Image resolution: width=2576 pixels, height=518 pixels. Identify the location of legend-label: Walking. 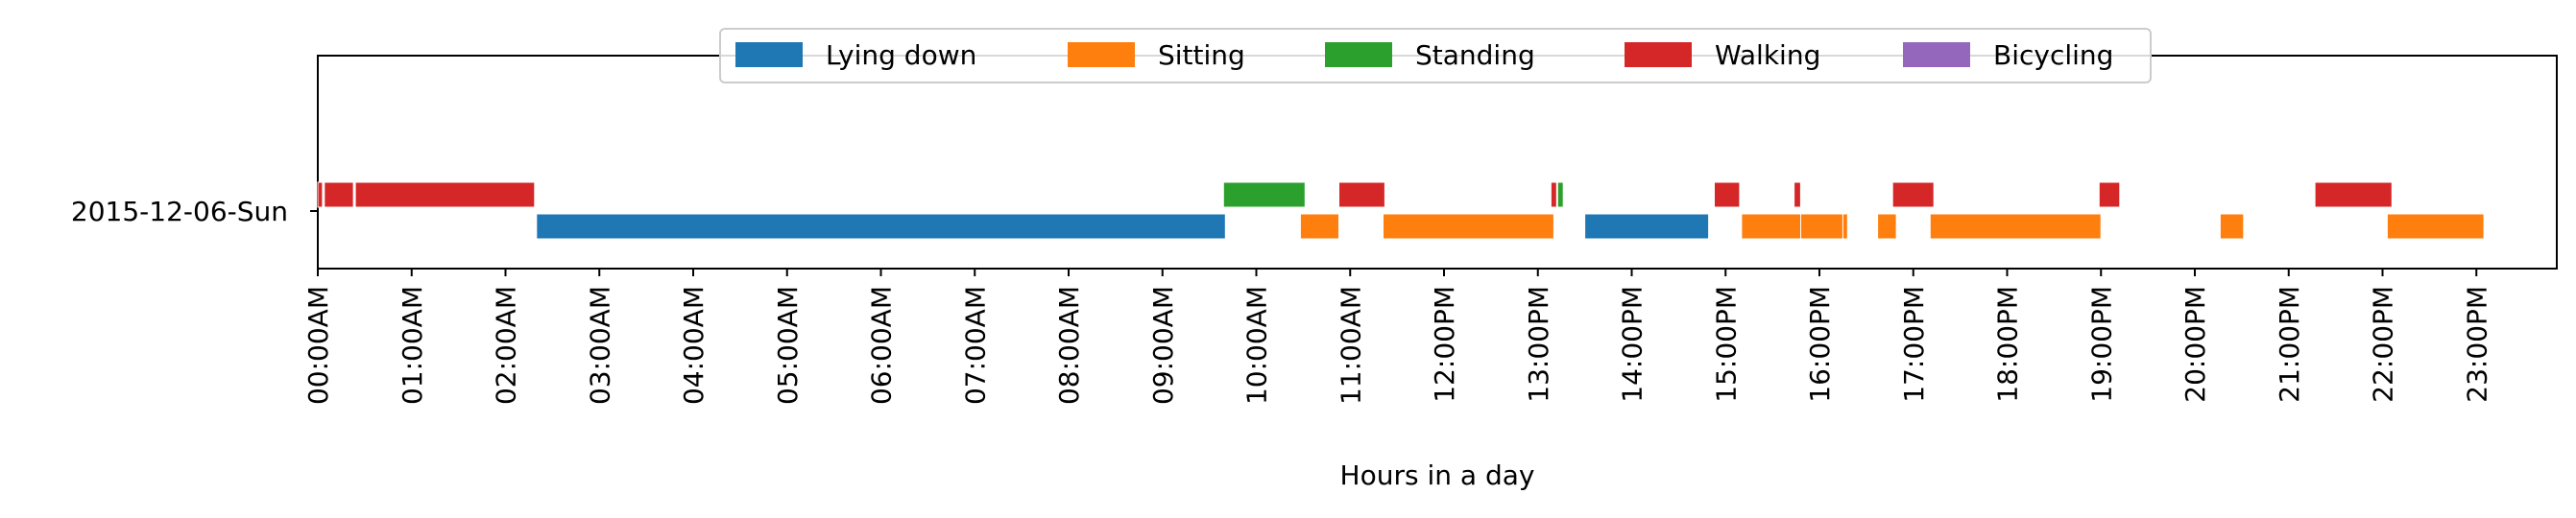
(1767, 55).